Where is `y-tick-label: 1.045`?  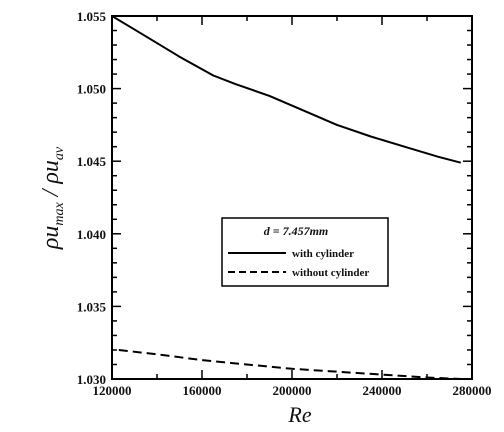 y-tick-label: 1.045 is located at coordinates (92, 161).